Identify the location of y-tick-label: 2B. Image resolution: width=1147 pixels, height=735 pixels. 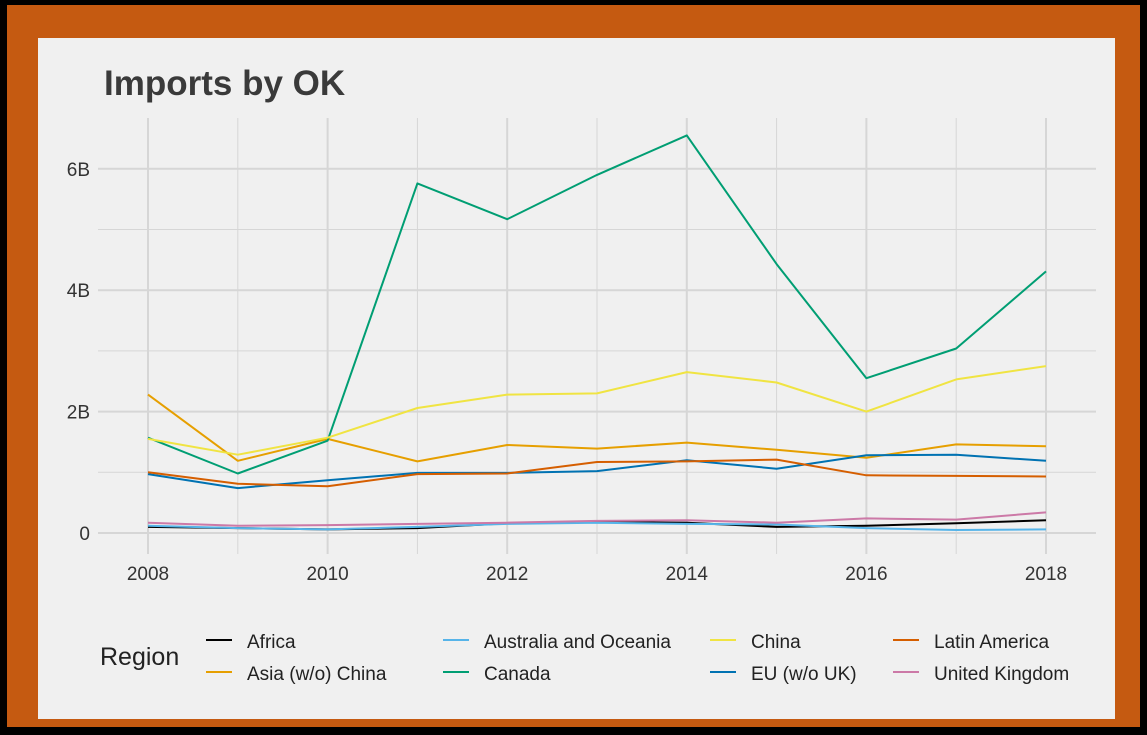
(78, 413).